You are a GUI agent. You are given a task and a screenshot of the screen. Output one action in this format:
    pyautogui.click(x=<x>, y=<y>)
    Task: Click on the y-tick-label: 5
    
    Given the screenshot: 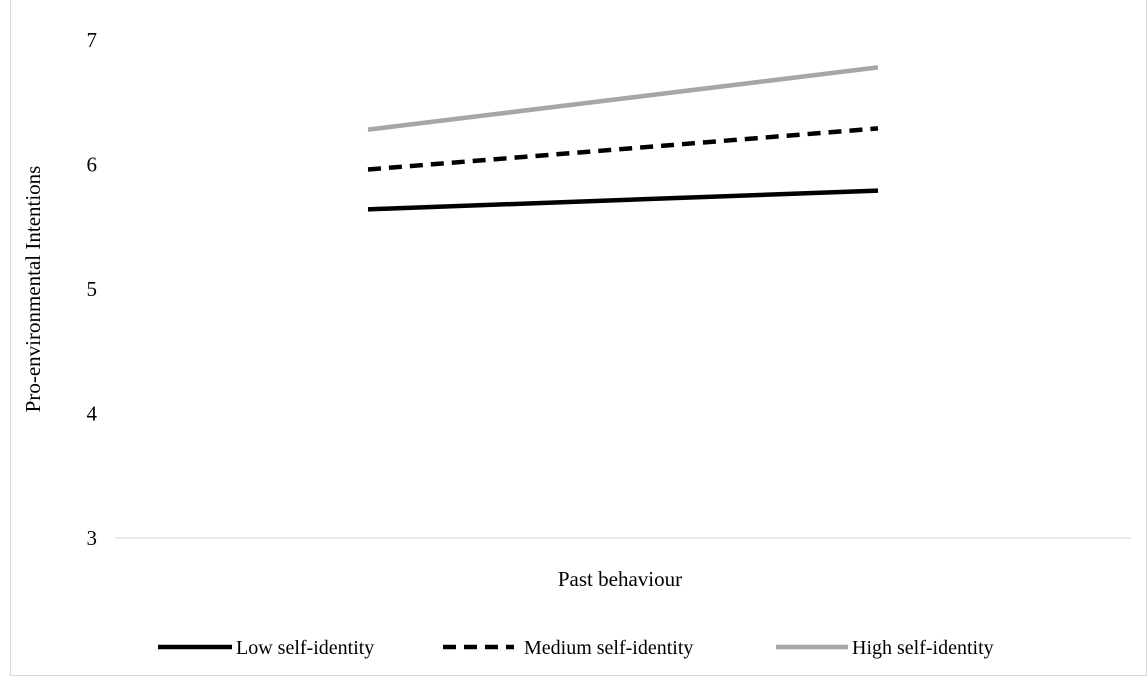 What is the action you would take?
    pyautogui.click(x=92, y=289)
    